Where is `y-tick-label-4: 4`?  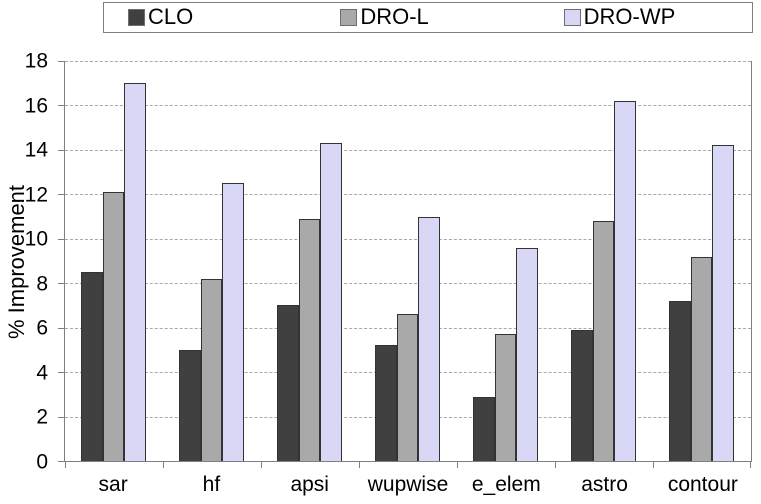
y-tick-label-4: 4 is located at coordinates (42, 373).